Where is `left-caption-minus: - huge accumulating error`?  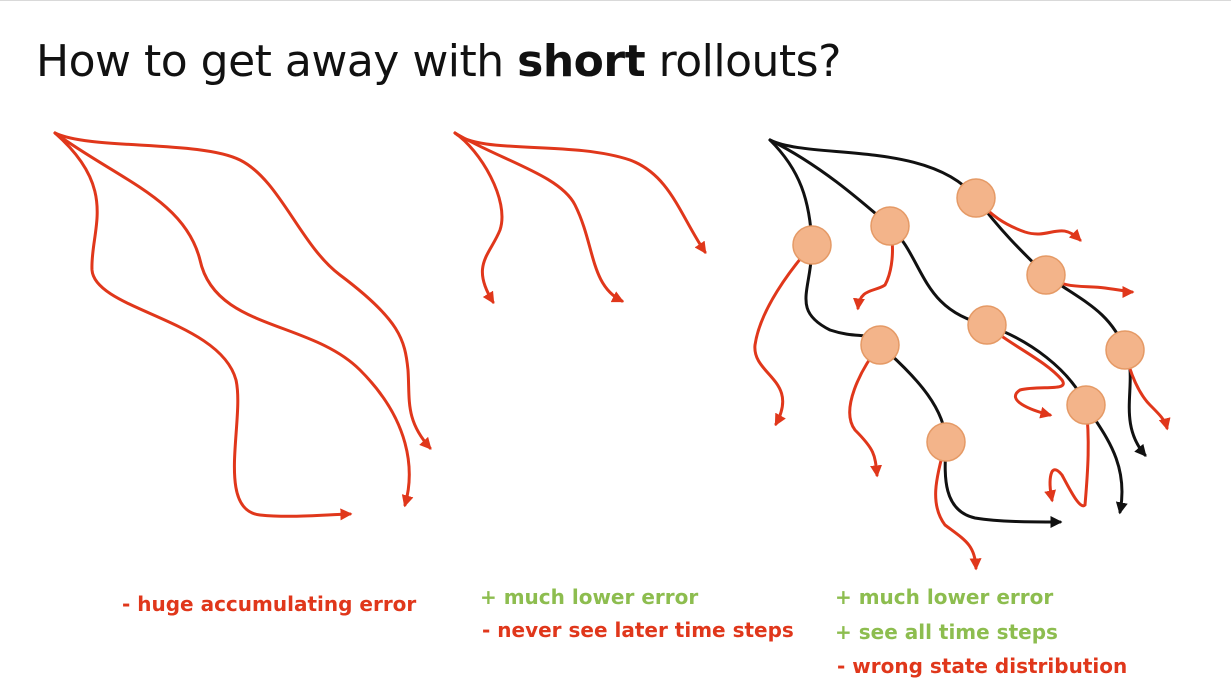
left-caption-minus: - huge accumulating error is located at coordinates (269, 604).